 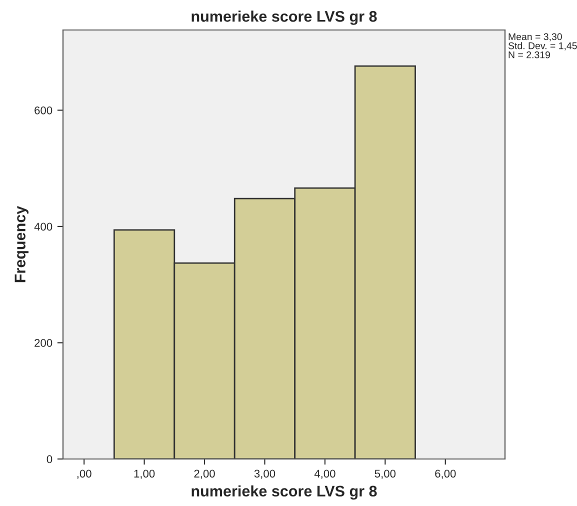 What do you see at coordinates (325, 474) in the screenshot?
I see `x-tick-label: 4,00` at bounding box center [325, 474].